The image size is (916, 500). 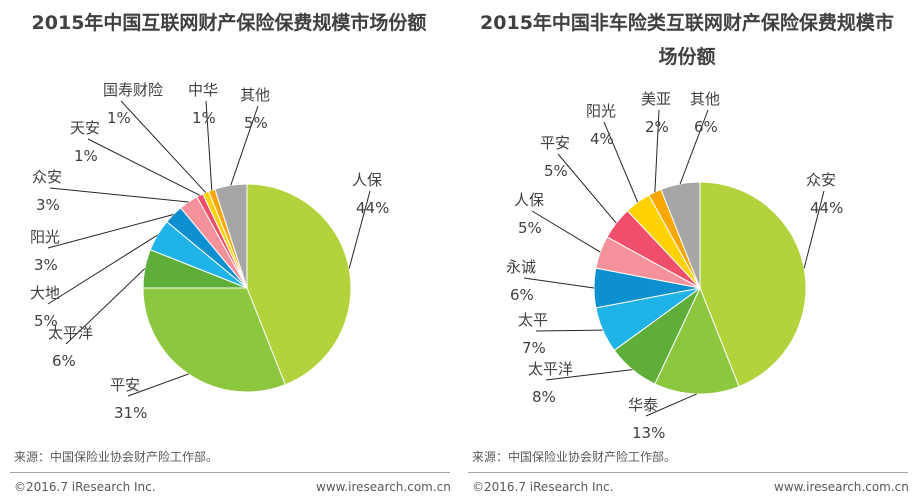 What do you see at coordinates (133, 90) in the screenshot?
I see `slice-name-label-8: 国寿财险` at bounding box center [133, 90].